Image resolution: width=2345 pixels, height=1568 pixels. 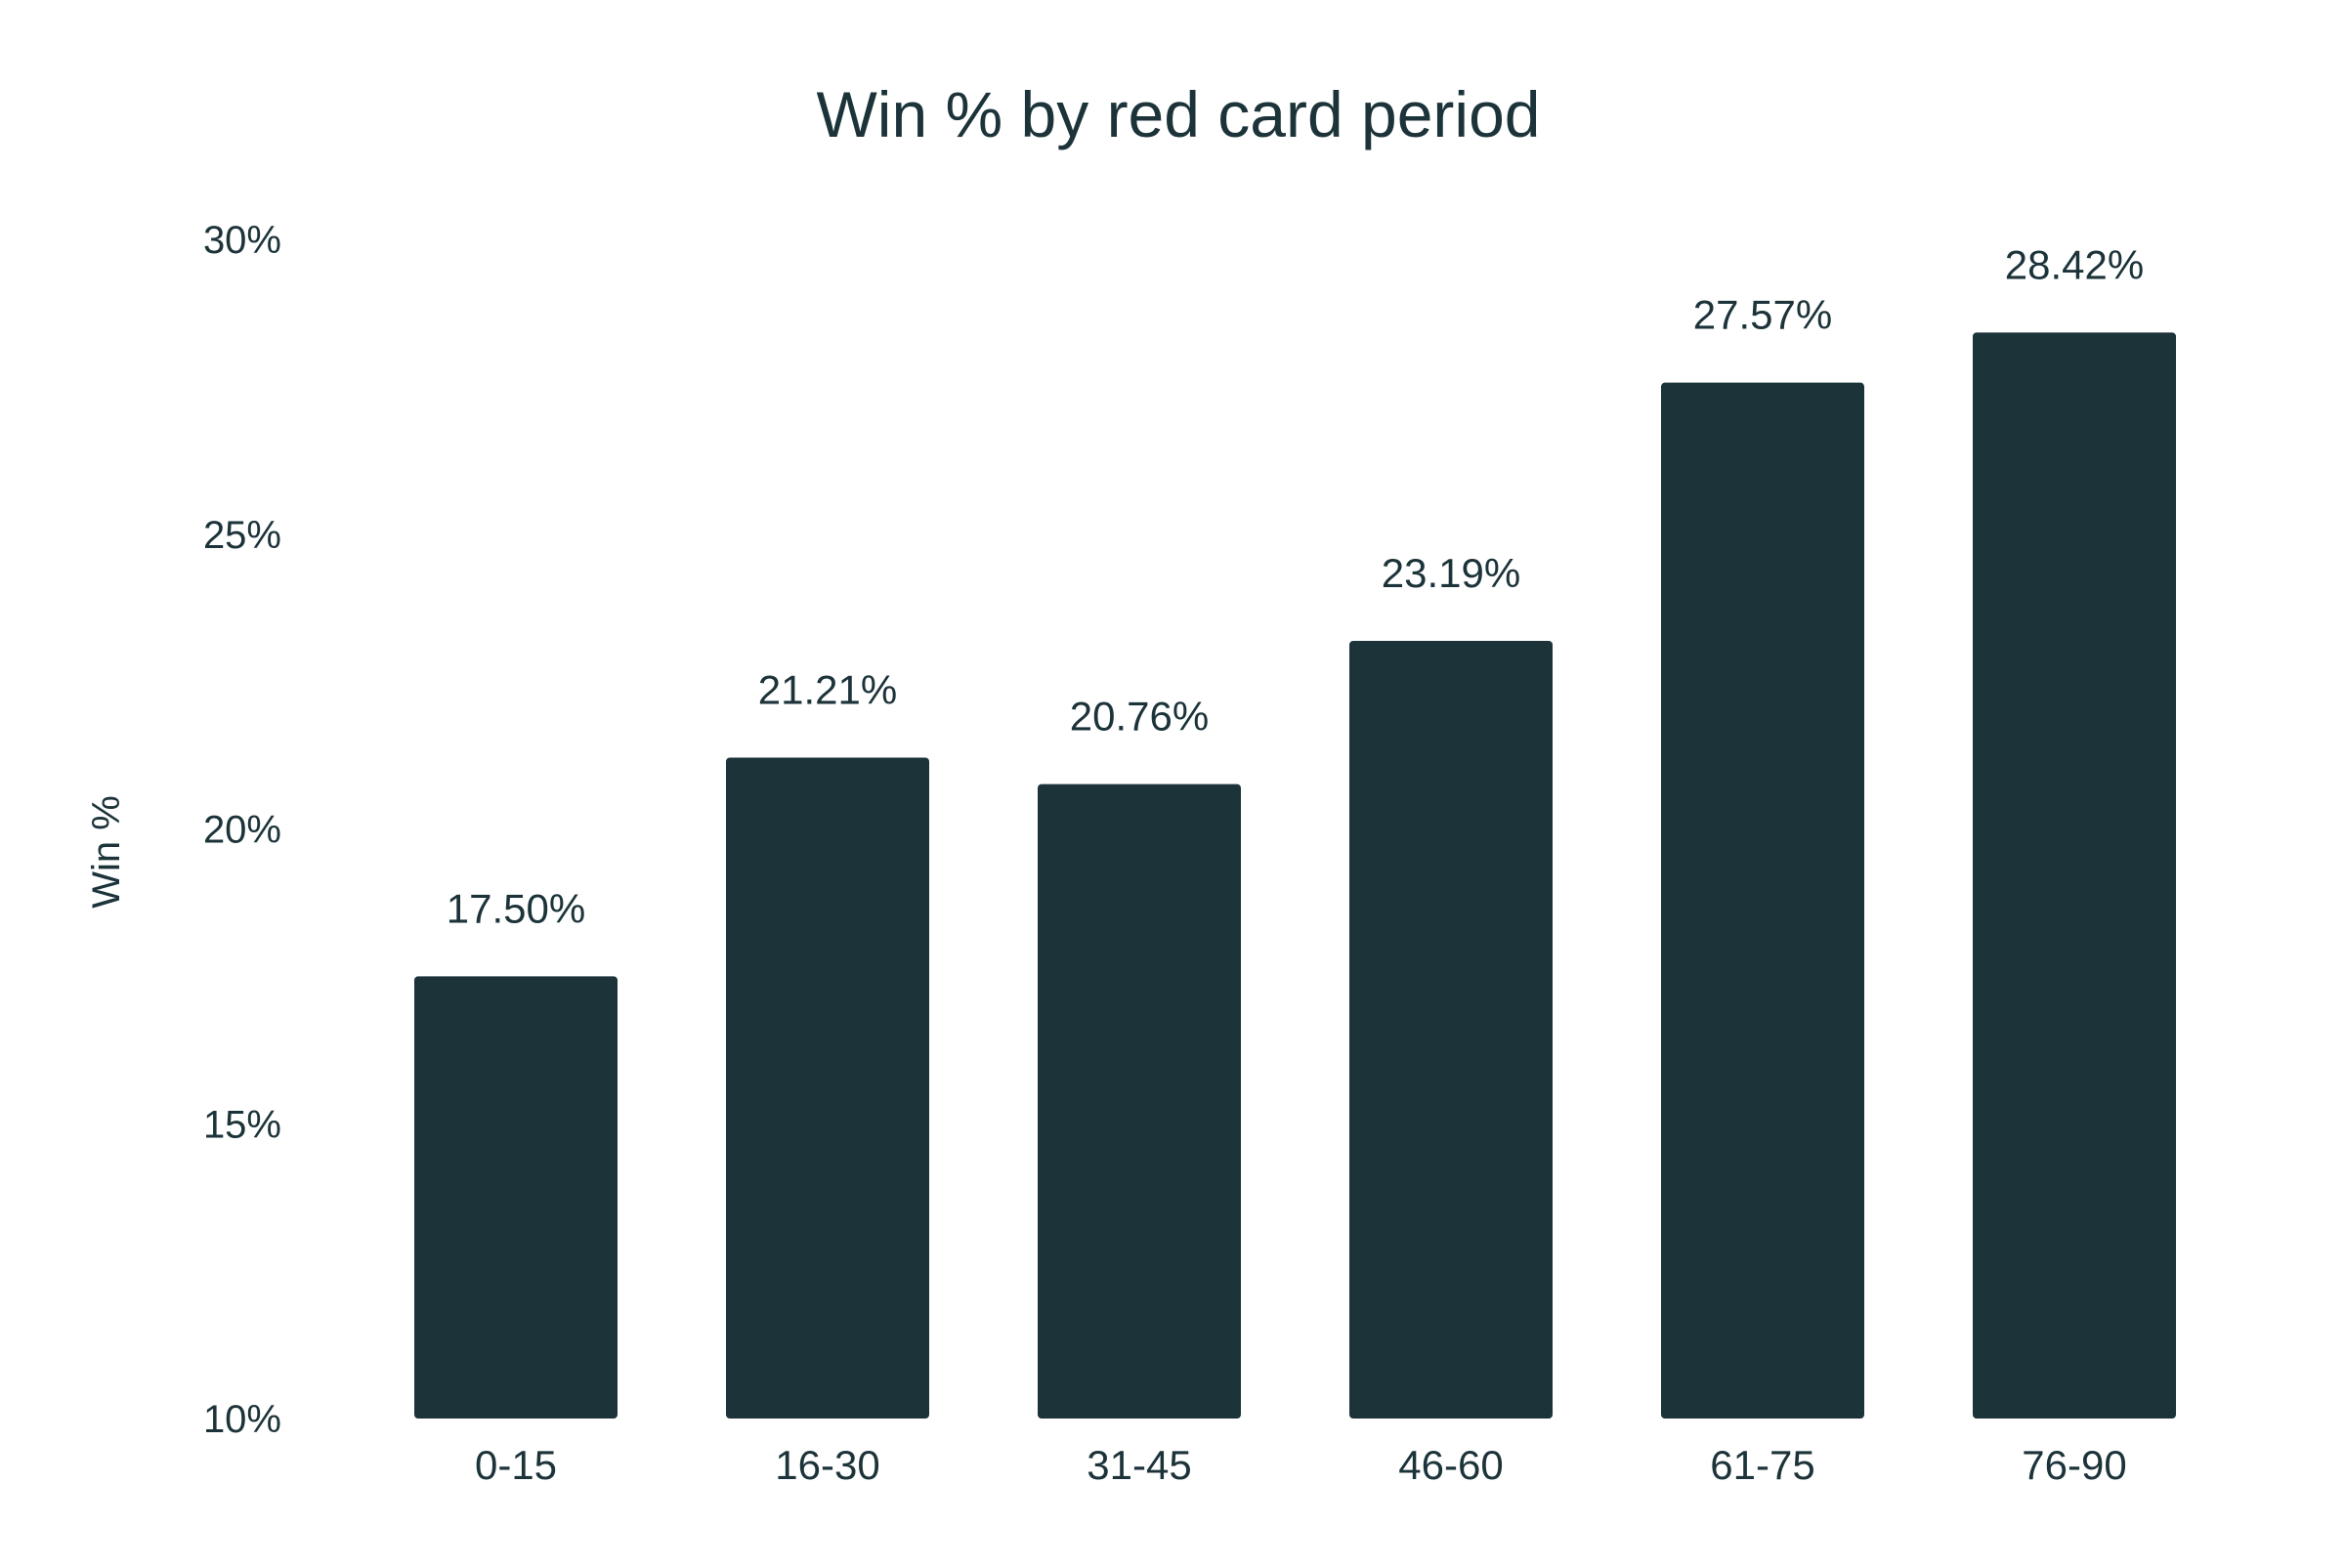 I want to click on x-tick-label: 16-30, so click(x=827, y=1465).